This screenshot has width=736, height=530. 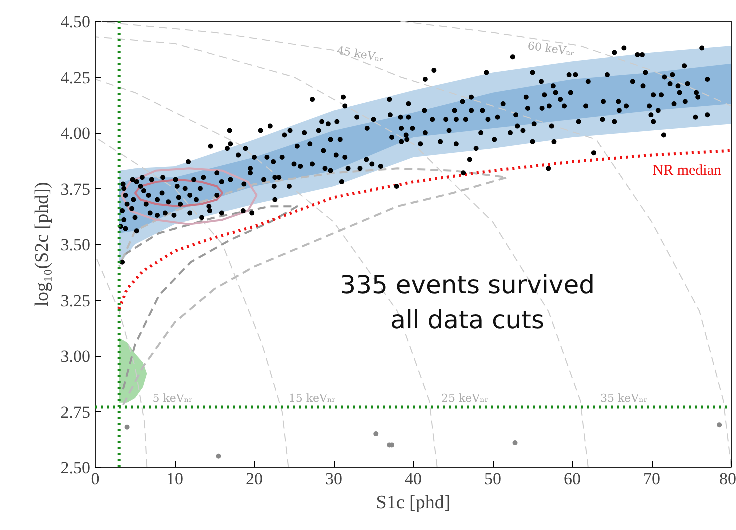 I want to click on x-tick-label: 40, so click(x=413, y=479).